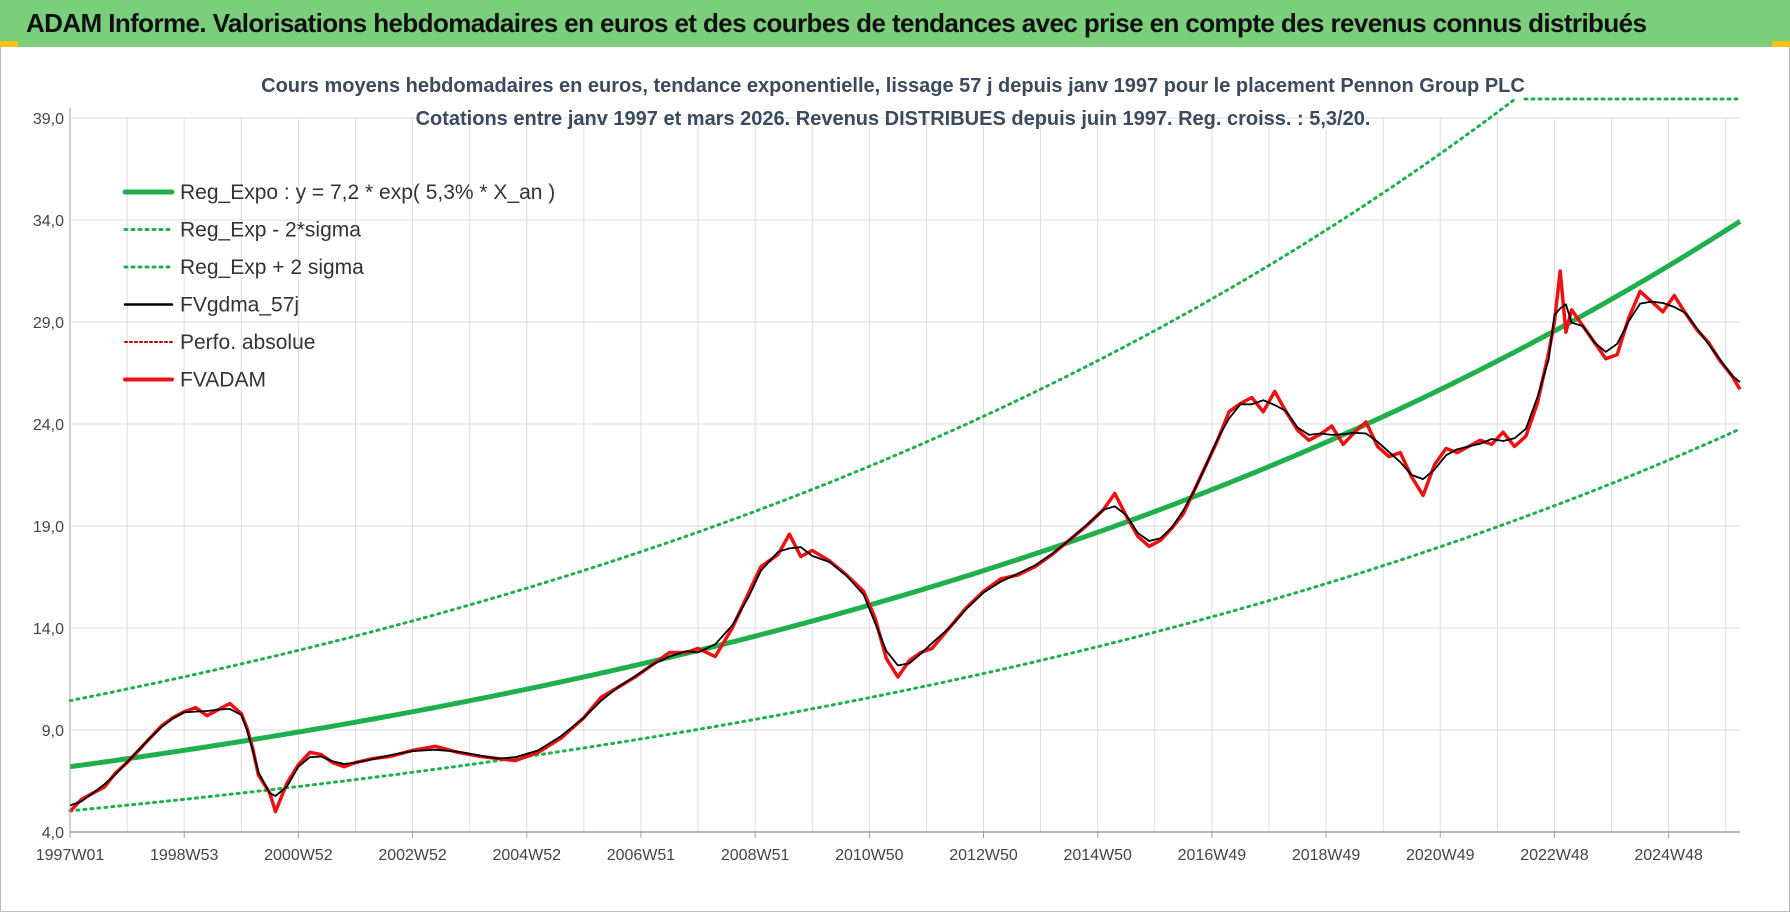 The height and width of the screenshot is (912, 1790). Describe the element at coordinates (239, 305) in the screenshot. I see `legend-label-fvgdma-57j: FVgdma_57j` at that location.